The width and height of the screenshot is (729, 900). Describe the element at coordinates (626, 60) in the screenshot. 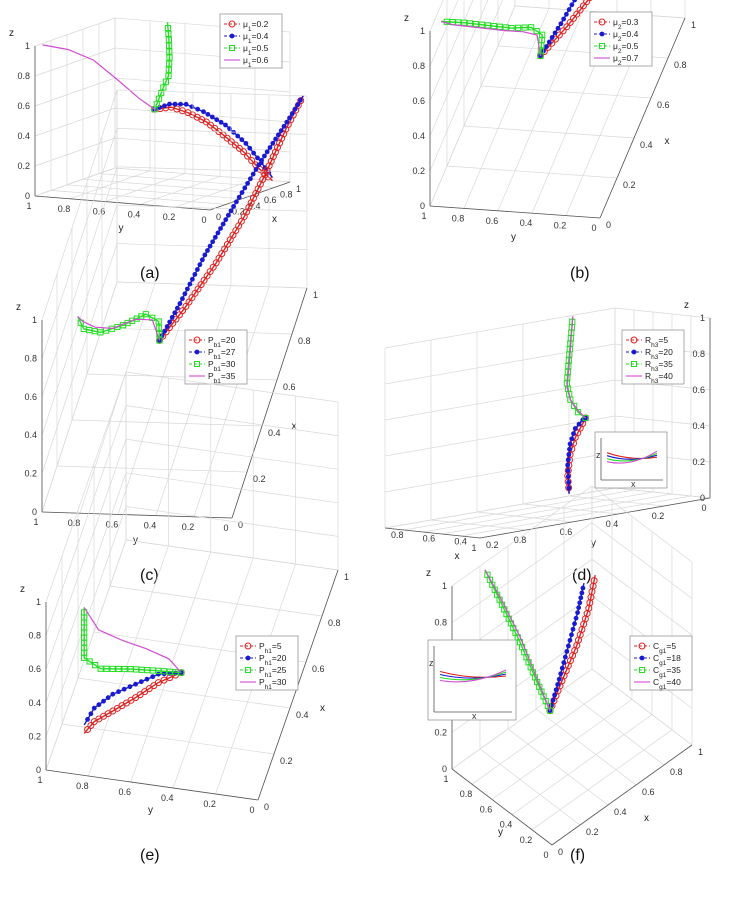

I see `legend-label: μ2=0.7` at that location.